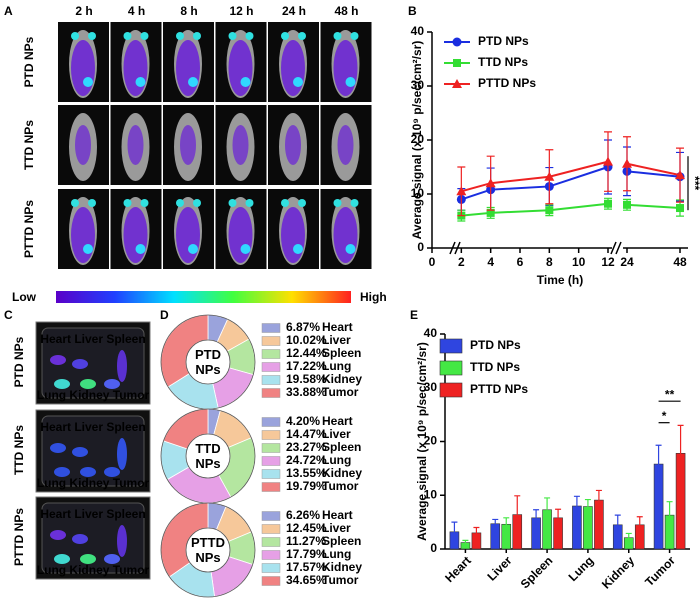  Describe the element at coordinates (431, 387) in the screenshot. I see `y-tick-label: 30` at that location.